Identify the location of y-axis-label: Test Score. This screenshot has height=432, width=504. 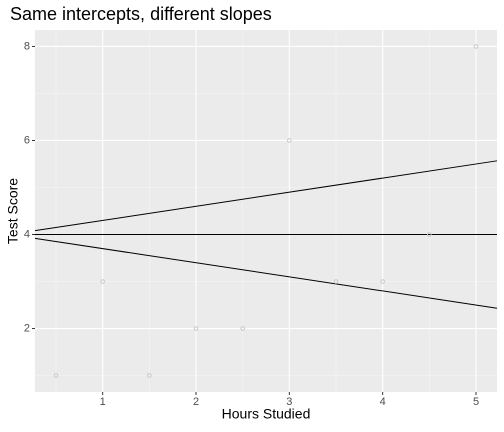
(13, 211).